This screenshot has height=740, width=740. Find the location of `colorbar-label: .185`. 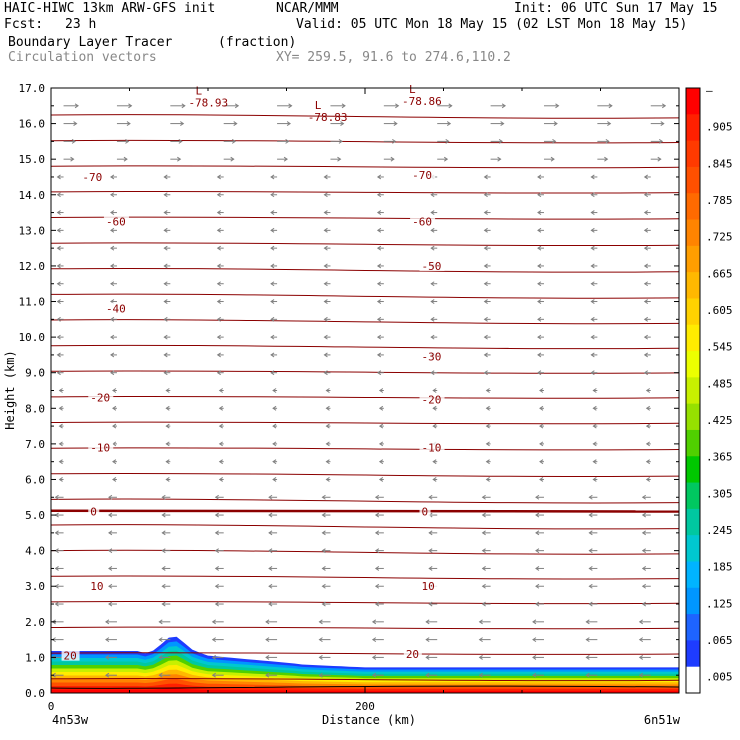

colorbar-label: .185 is located at coordinates (719, 567).